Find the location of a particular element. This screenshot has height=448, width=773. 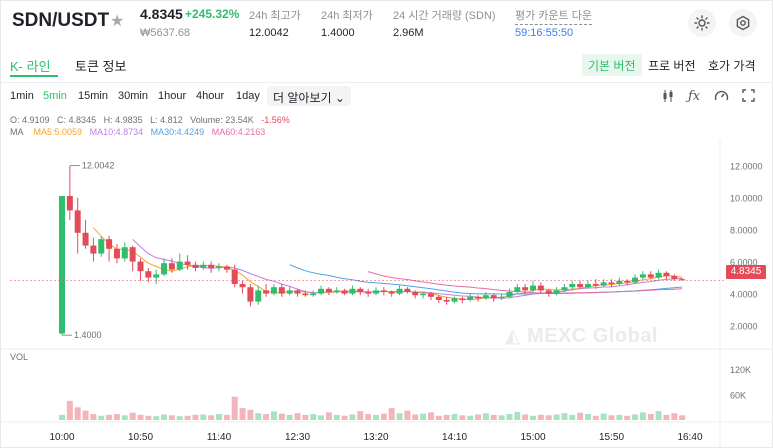

more-intervals-dropdown: 더 알아보기 ⌄ is located at coordinates (309, 96).